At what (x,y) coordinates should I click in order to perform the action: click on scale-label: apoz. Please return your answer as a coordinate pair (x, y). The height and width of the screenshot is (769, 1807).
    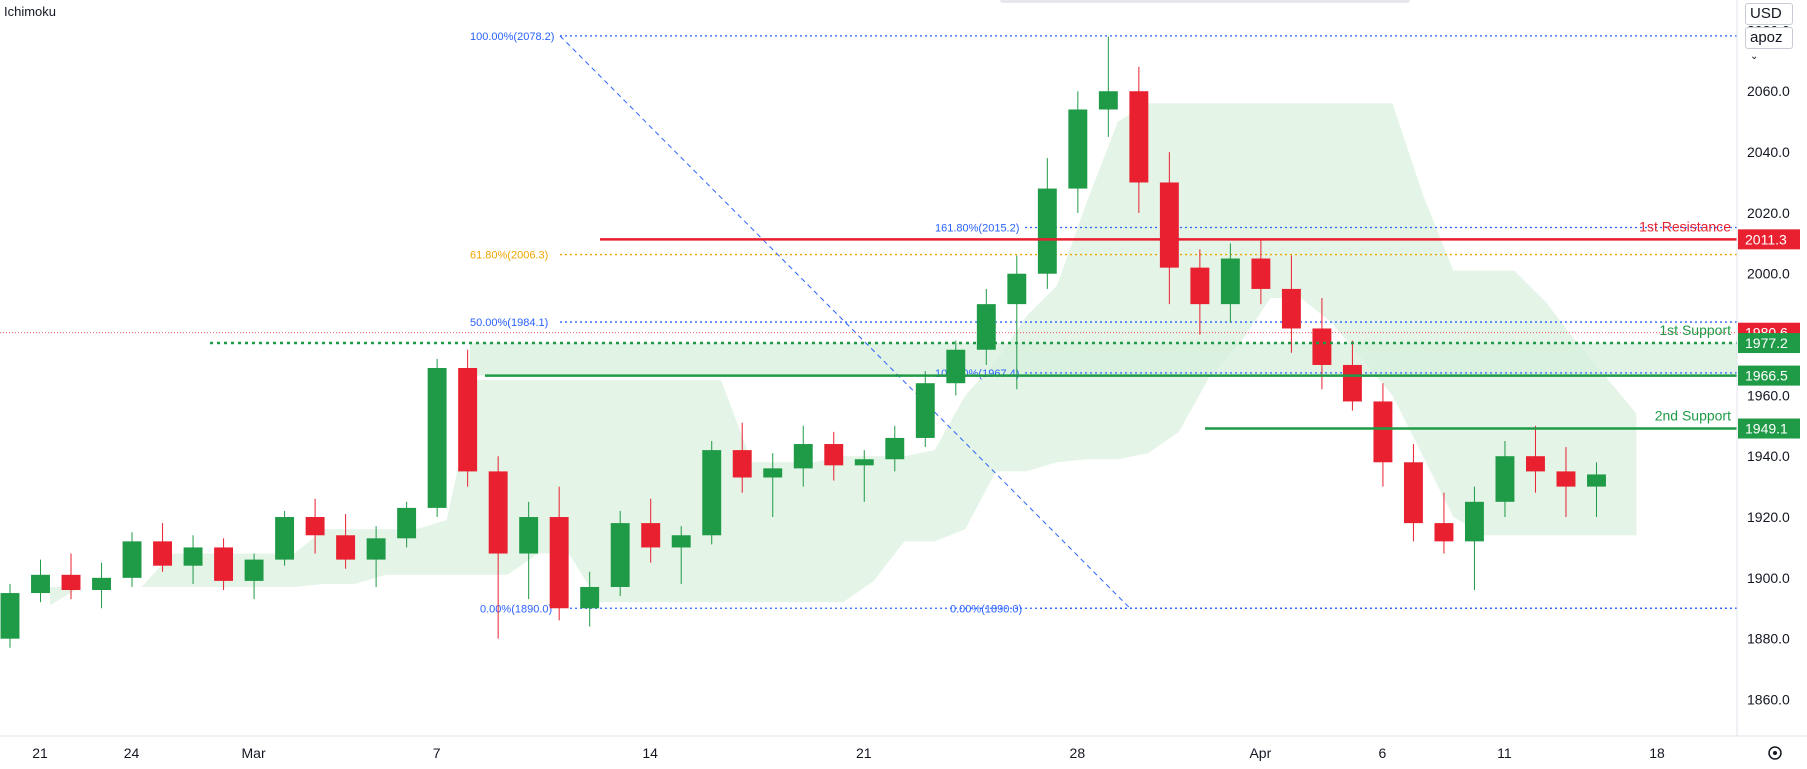
    Looking at the image, I should click on (1766, 37).